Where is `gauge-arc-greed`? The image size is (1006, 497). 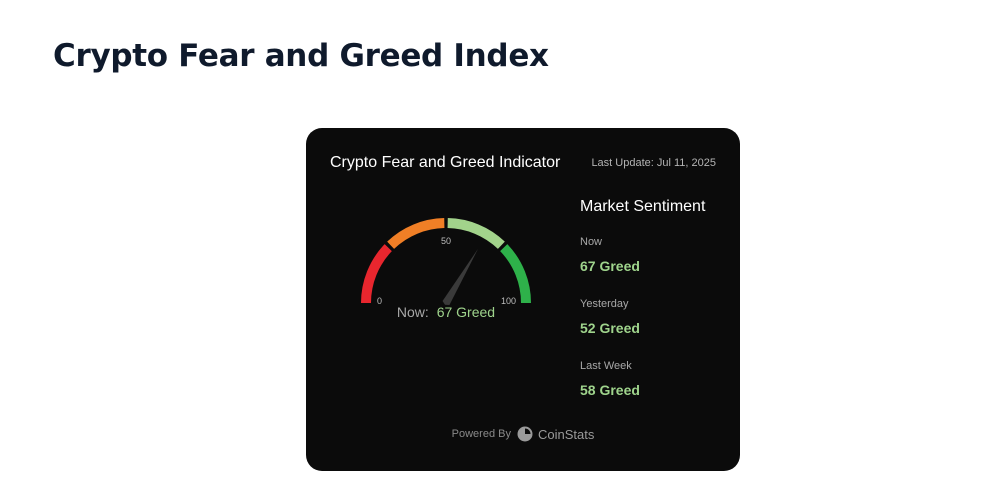 gauge-arc-greed is located at coordinates (476, 233).